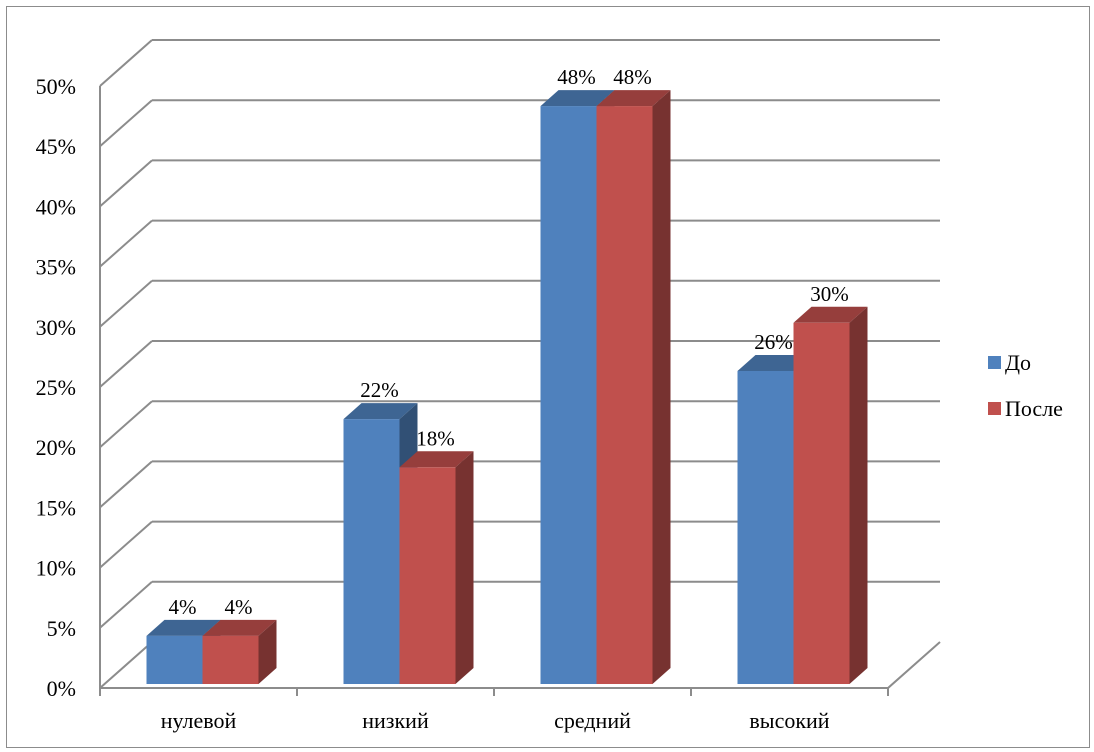  I want to click on data-label: 22%, so click(379, 390).